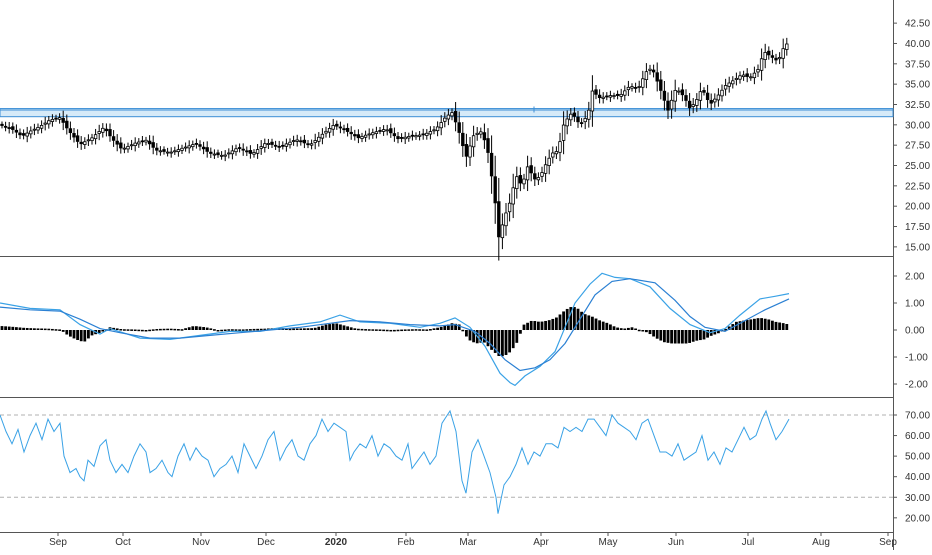  Describe the element at coordinates (541, 542) in the screenshot. I see `time-tick-label: Apr` at that location.